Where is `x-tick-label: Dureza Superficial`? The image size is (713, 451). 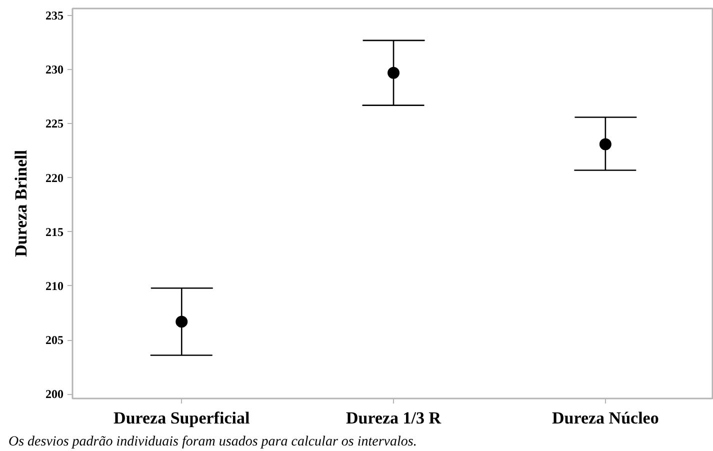 x-tick-label: Dureza Superficial is located at coordinates (182, 418).